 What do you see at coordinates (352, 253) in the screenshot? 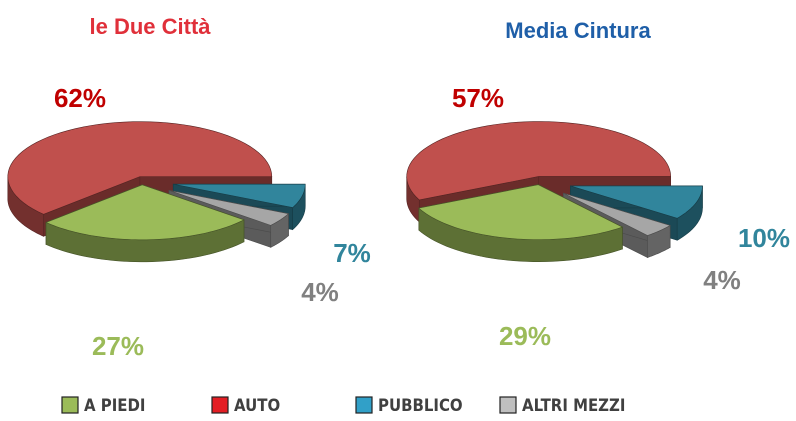
I see `data-label: 7%` at bounding box center [352, 253].